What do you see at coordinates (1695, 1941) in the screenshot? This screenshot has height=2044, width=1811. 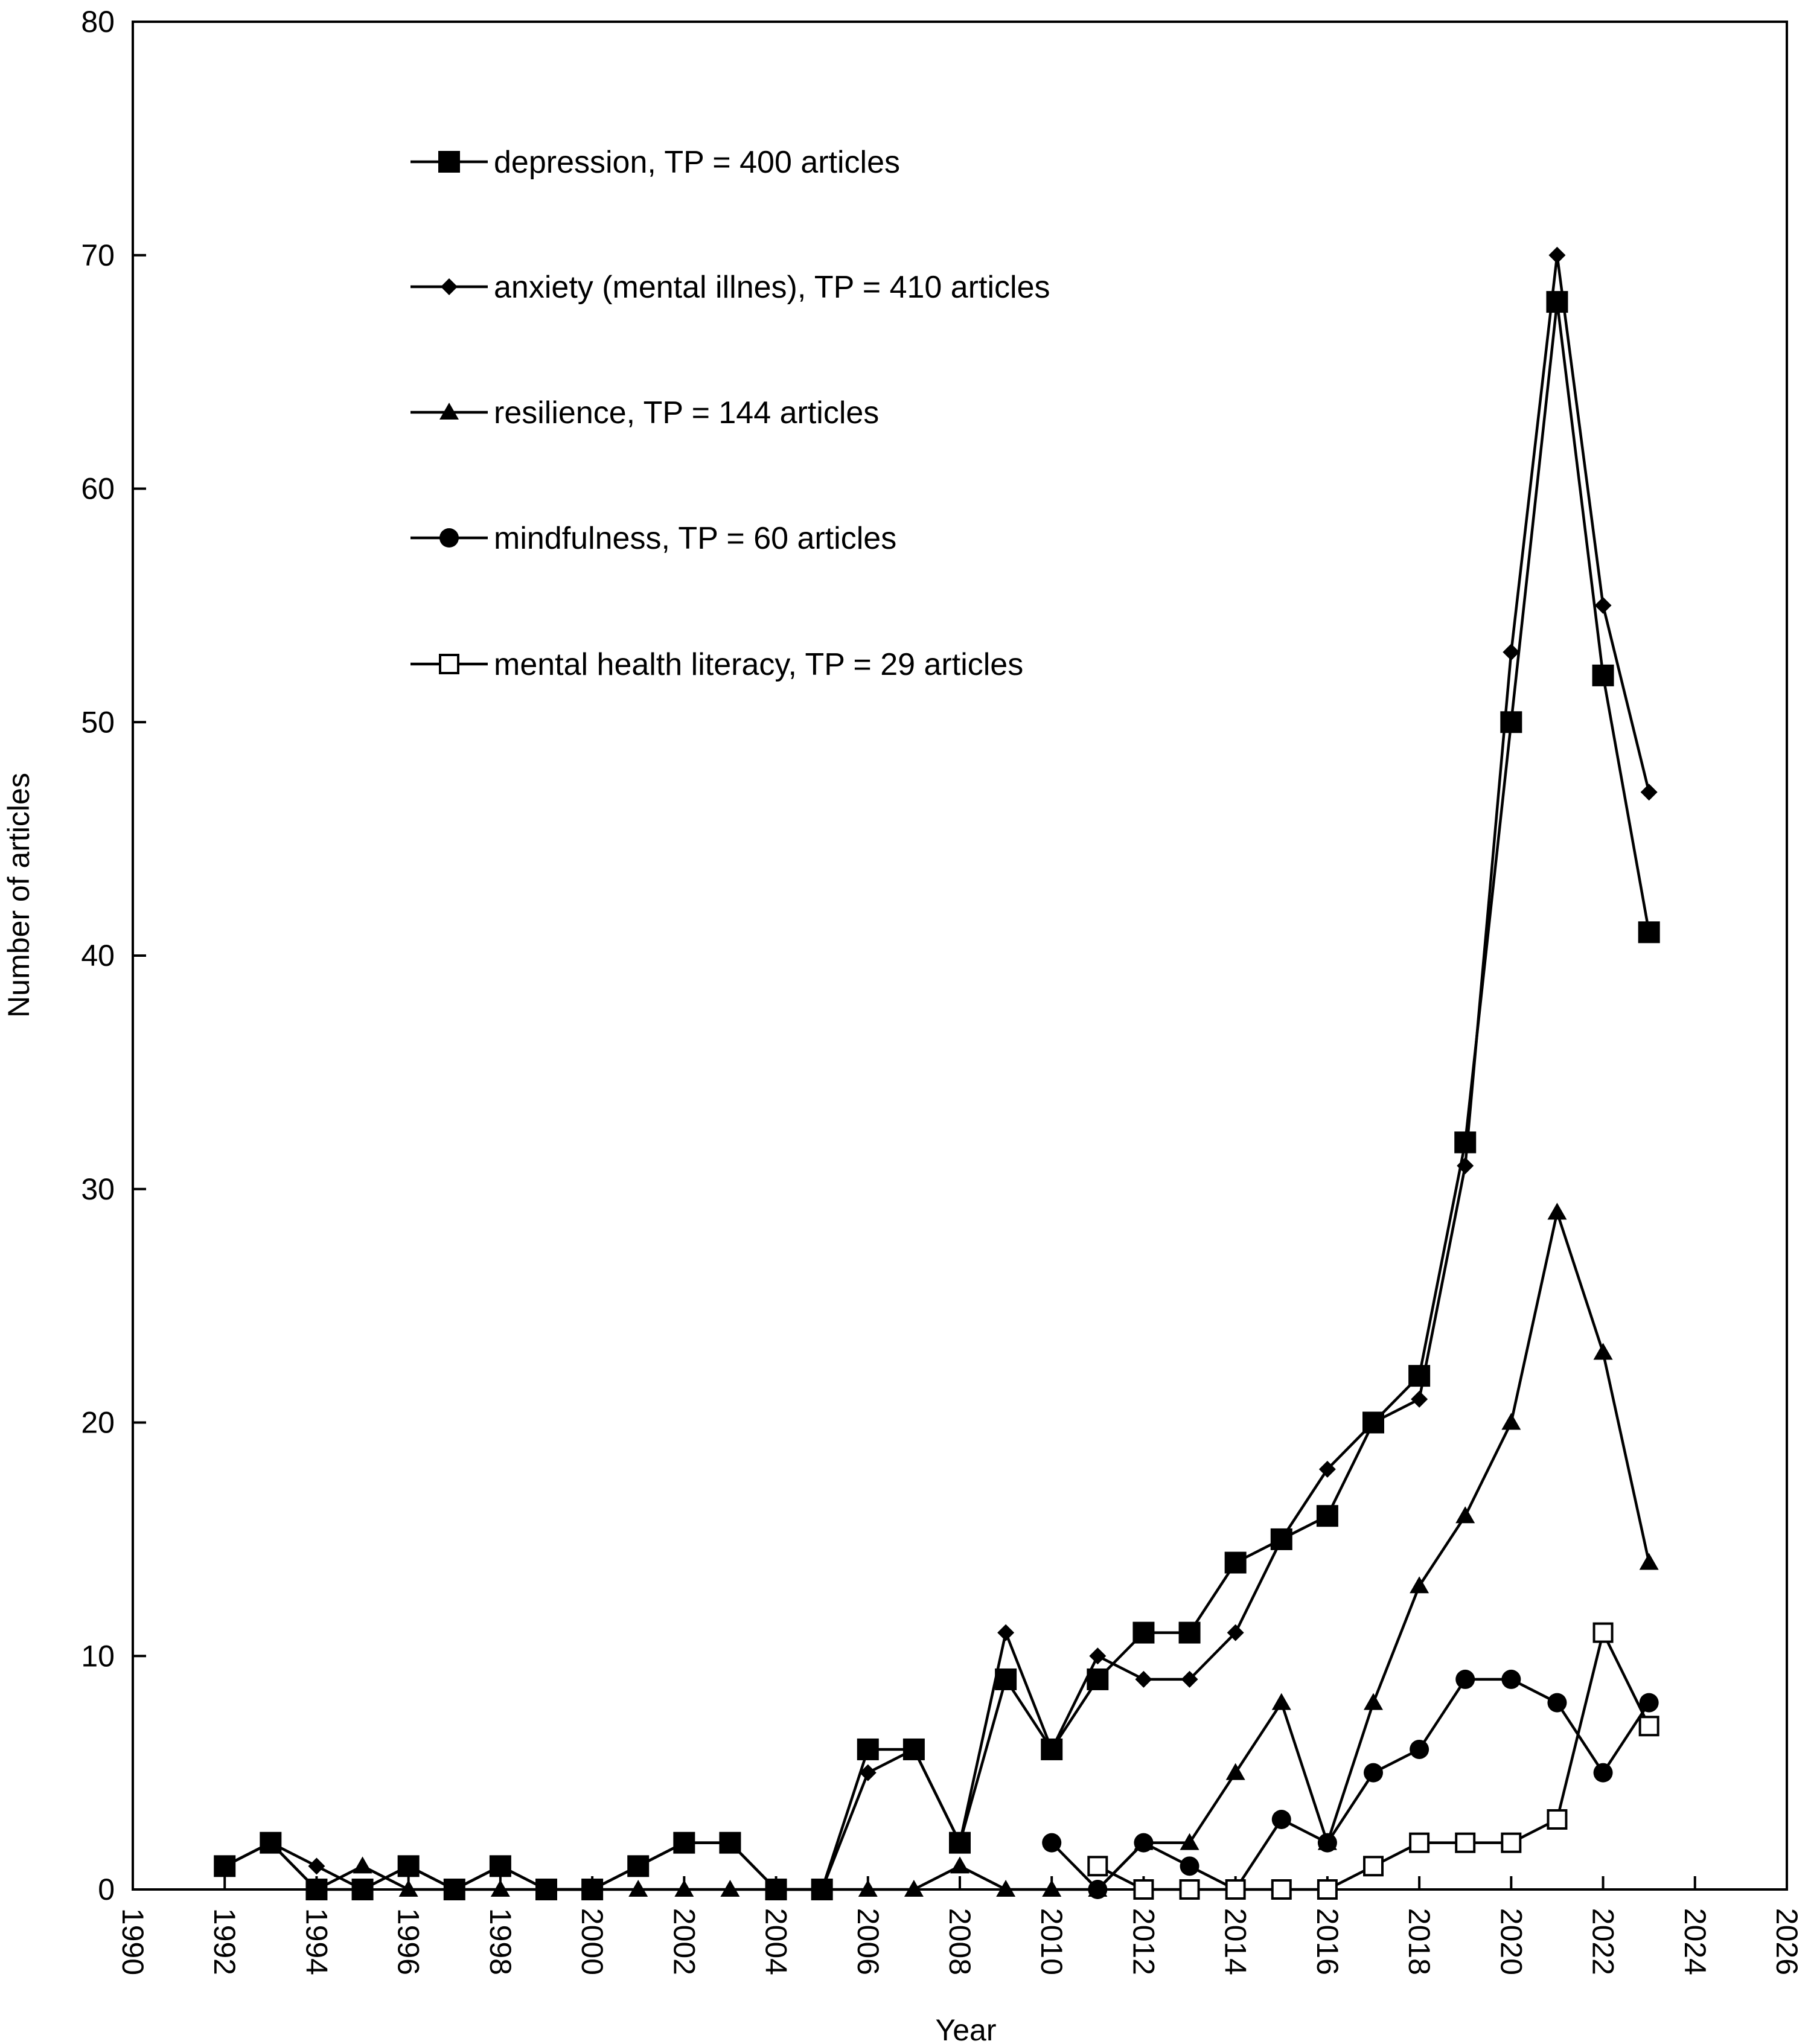 I see `x-tick-label: 2024` at bounding box center [1695, 1941].